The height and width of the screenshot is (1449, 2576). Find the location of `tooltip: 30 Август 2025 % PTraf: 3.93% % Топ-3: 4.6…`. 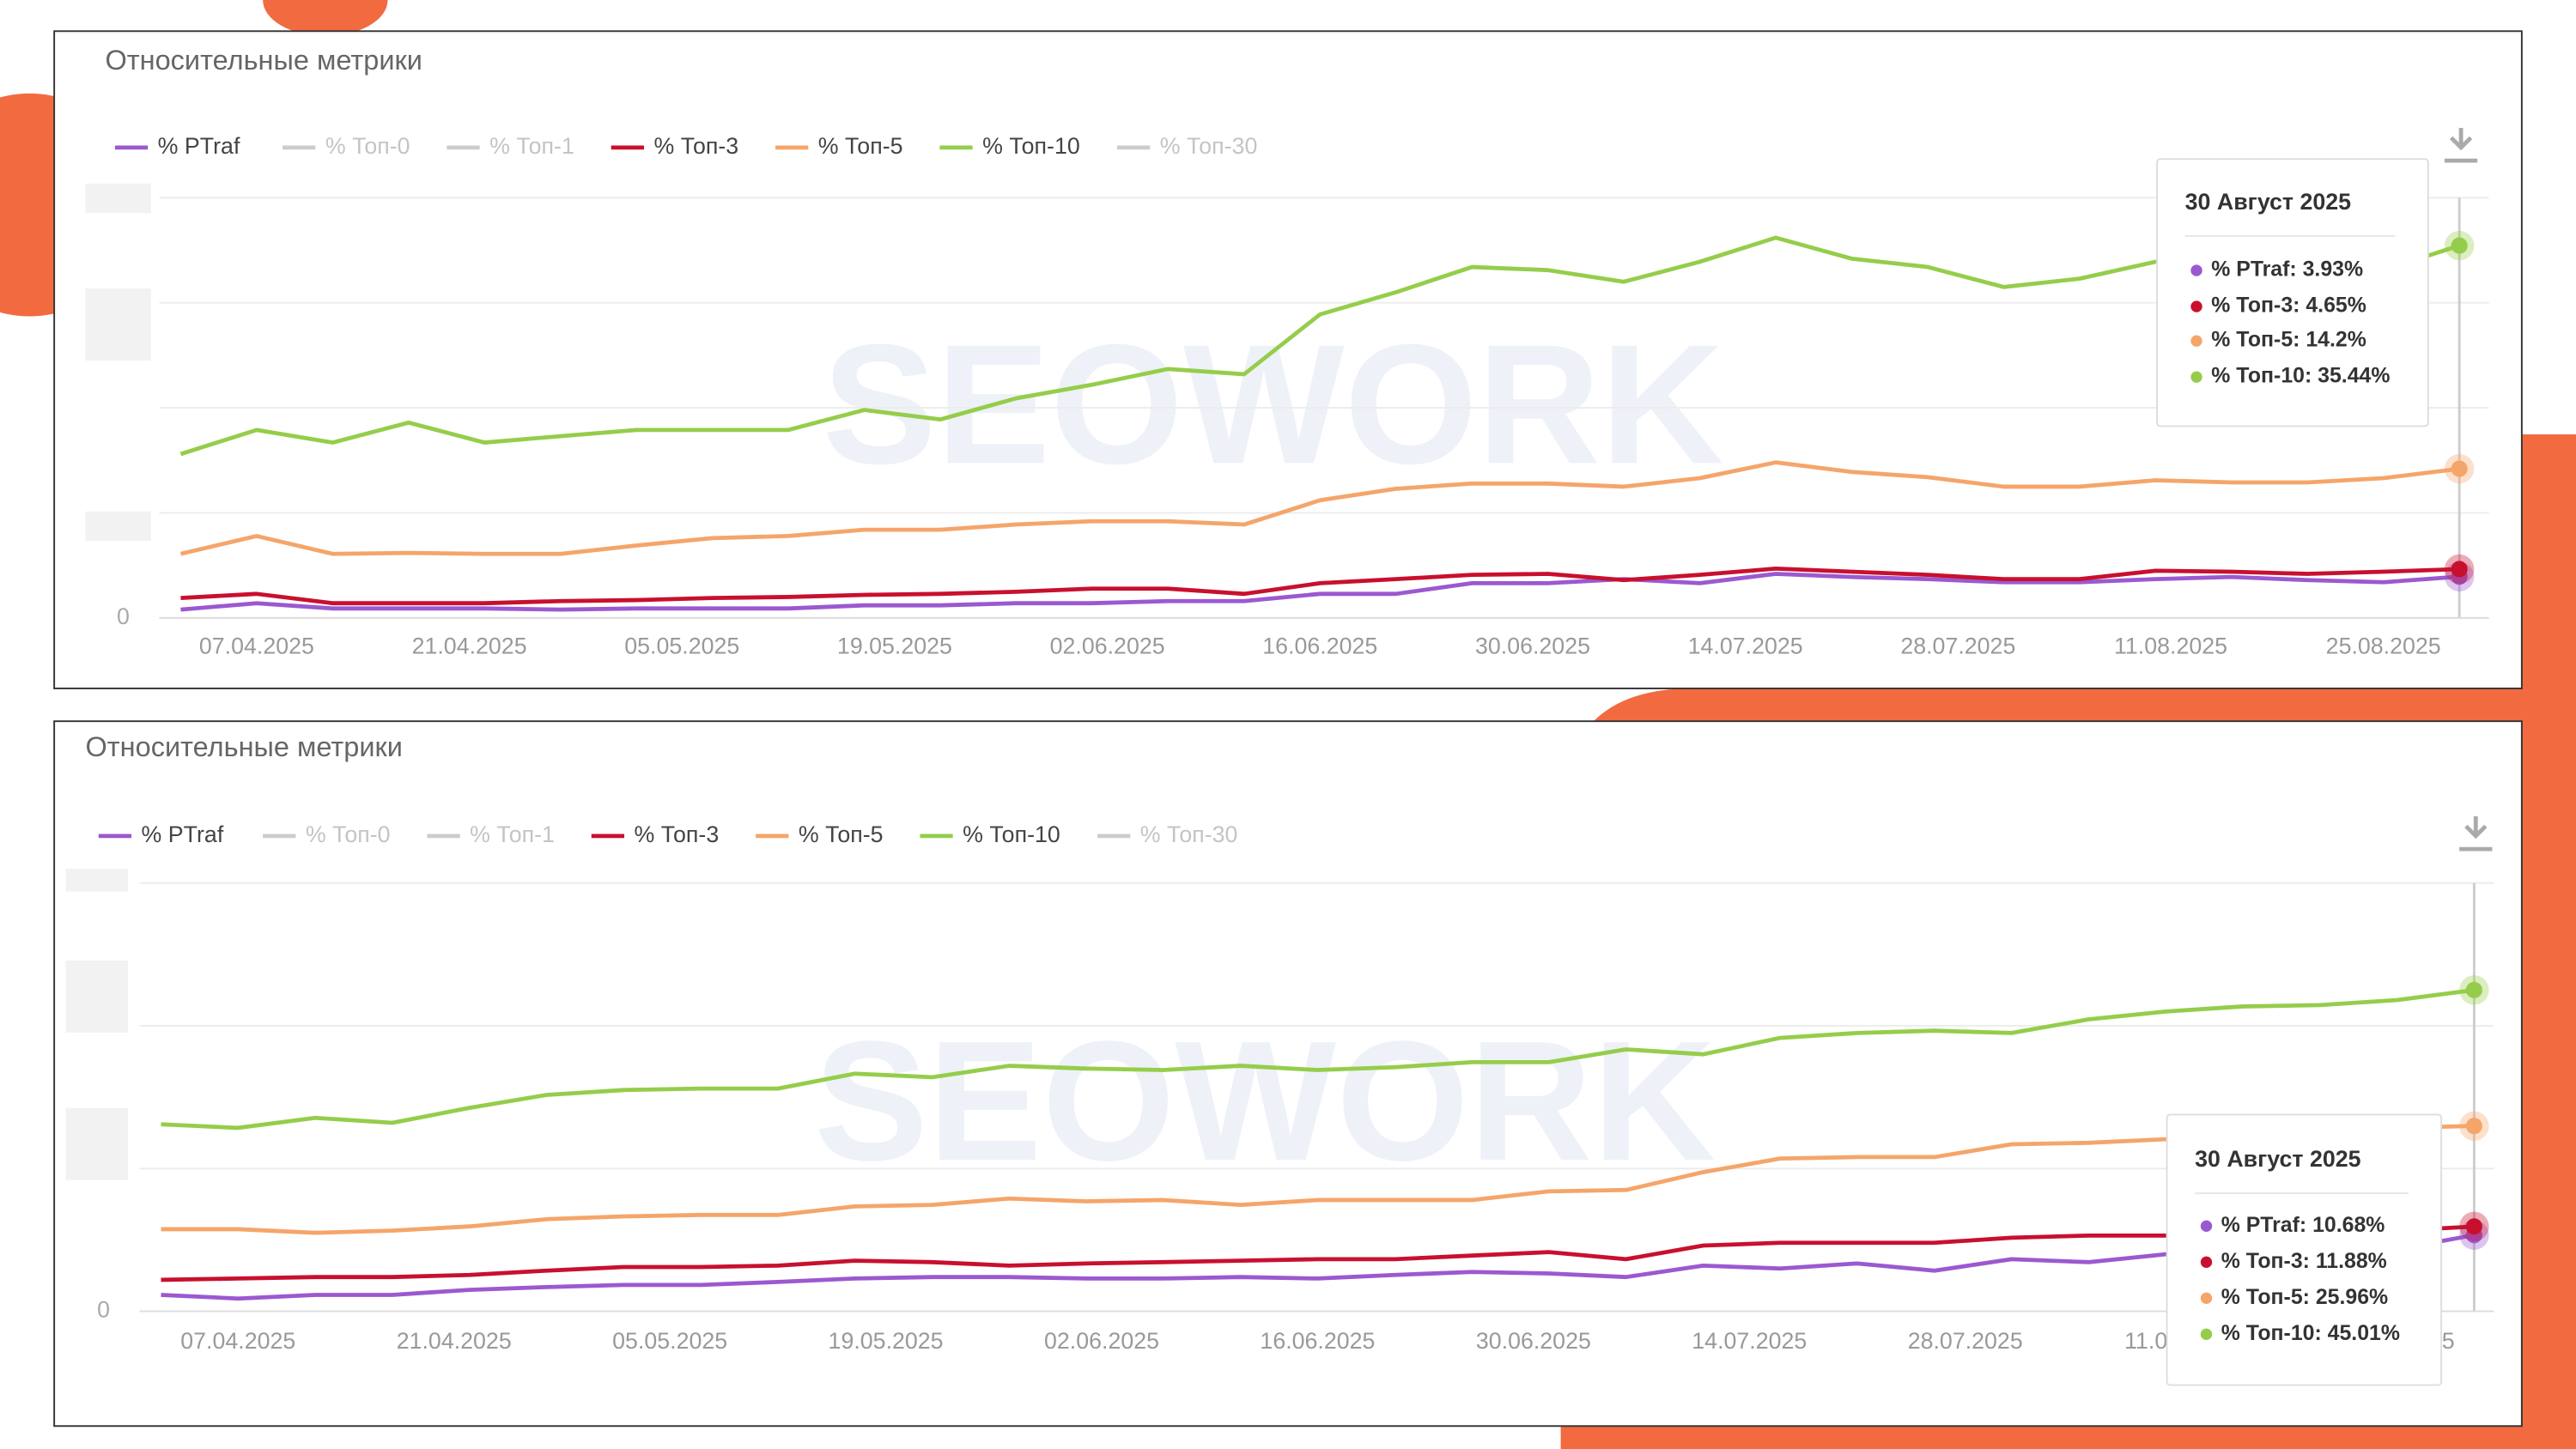

tooltip: 30 Август 2025 % PTraf: 3.93% % Топ-3: 4.6… is located at coordinates (2292, 292).